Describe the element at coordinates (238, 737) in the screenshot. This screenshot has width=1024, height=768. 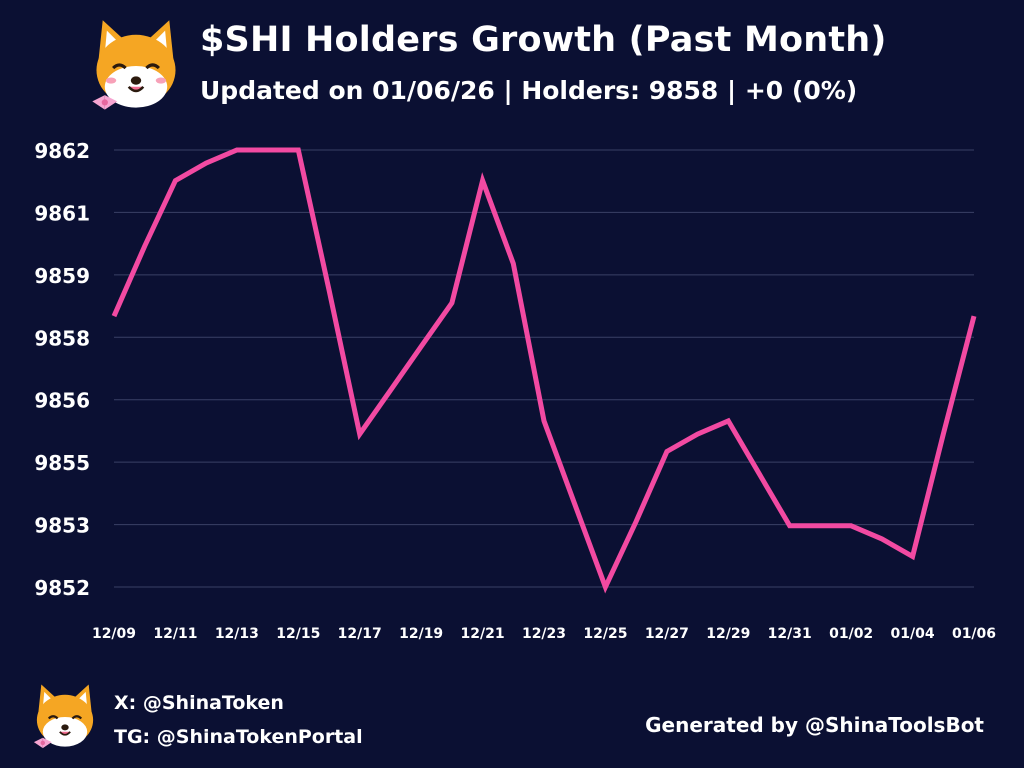
I see `telegram-handle: TG: @ShinaTokenPortal` at that location.